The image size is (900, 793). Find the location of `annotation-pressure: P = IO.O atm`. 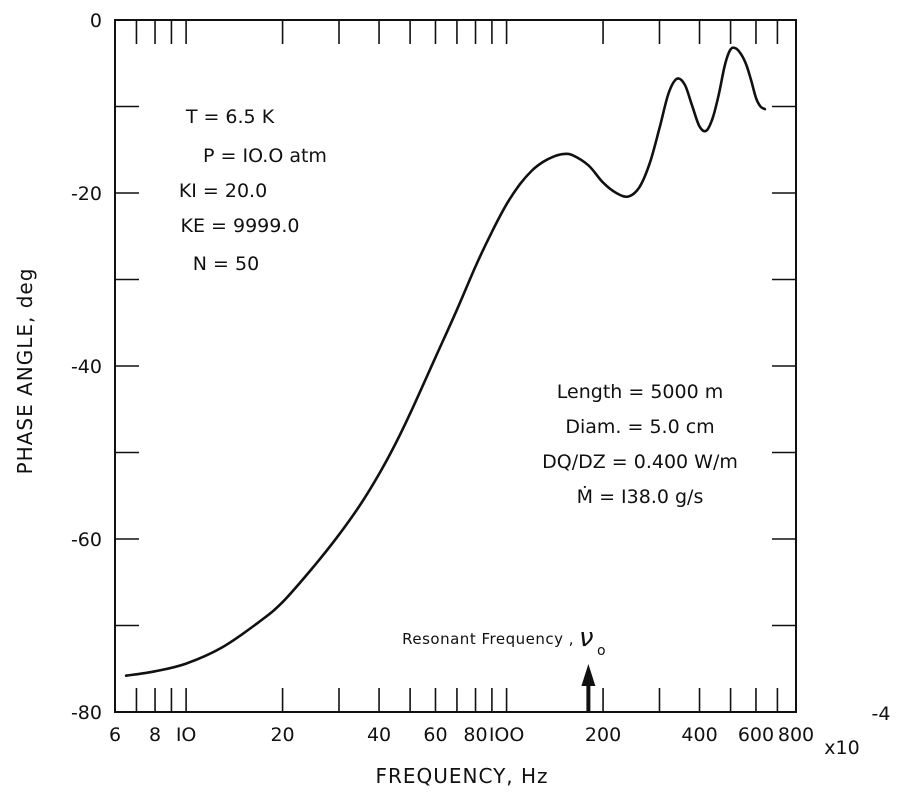

annotation-pressure: P = IO.O atm is located at coordinates (265, 156).